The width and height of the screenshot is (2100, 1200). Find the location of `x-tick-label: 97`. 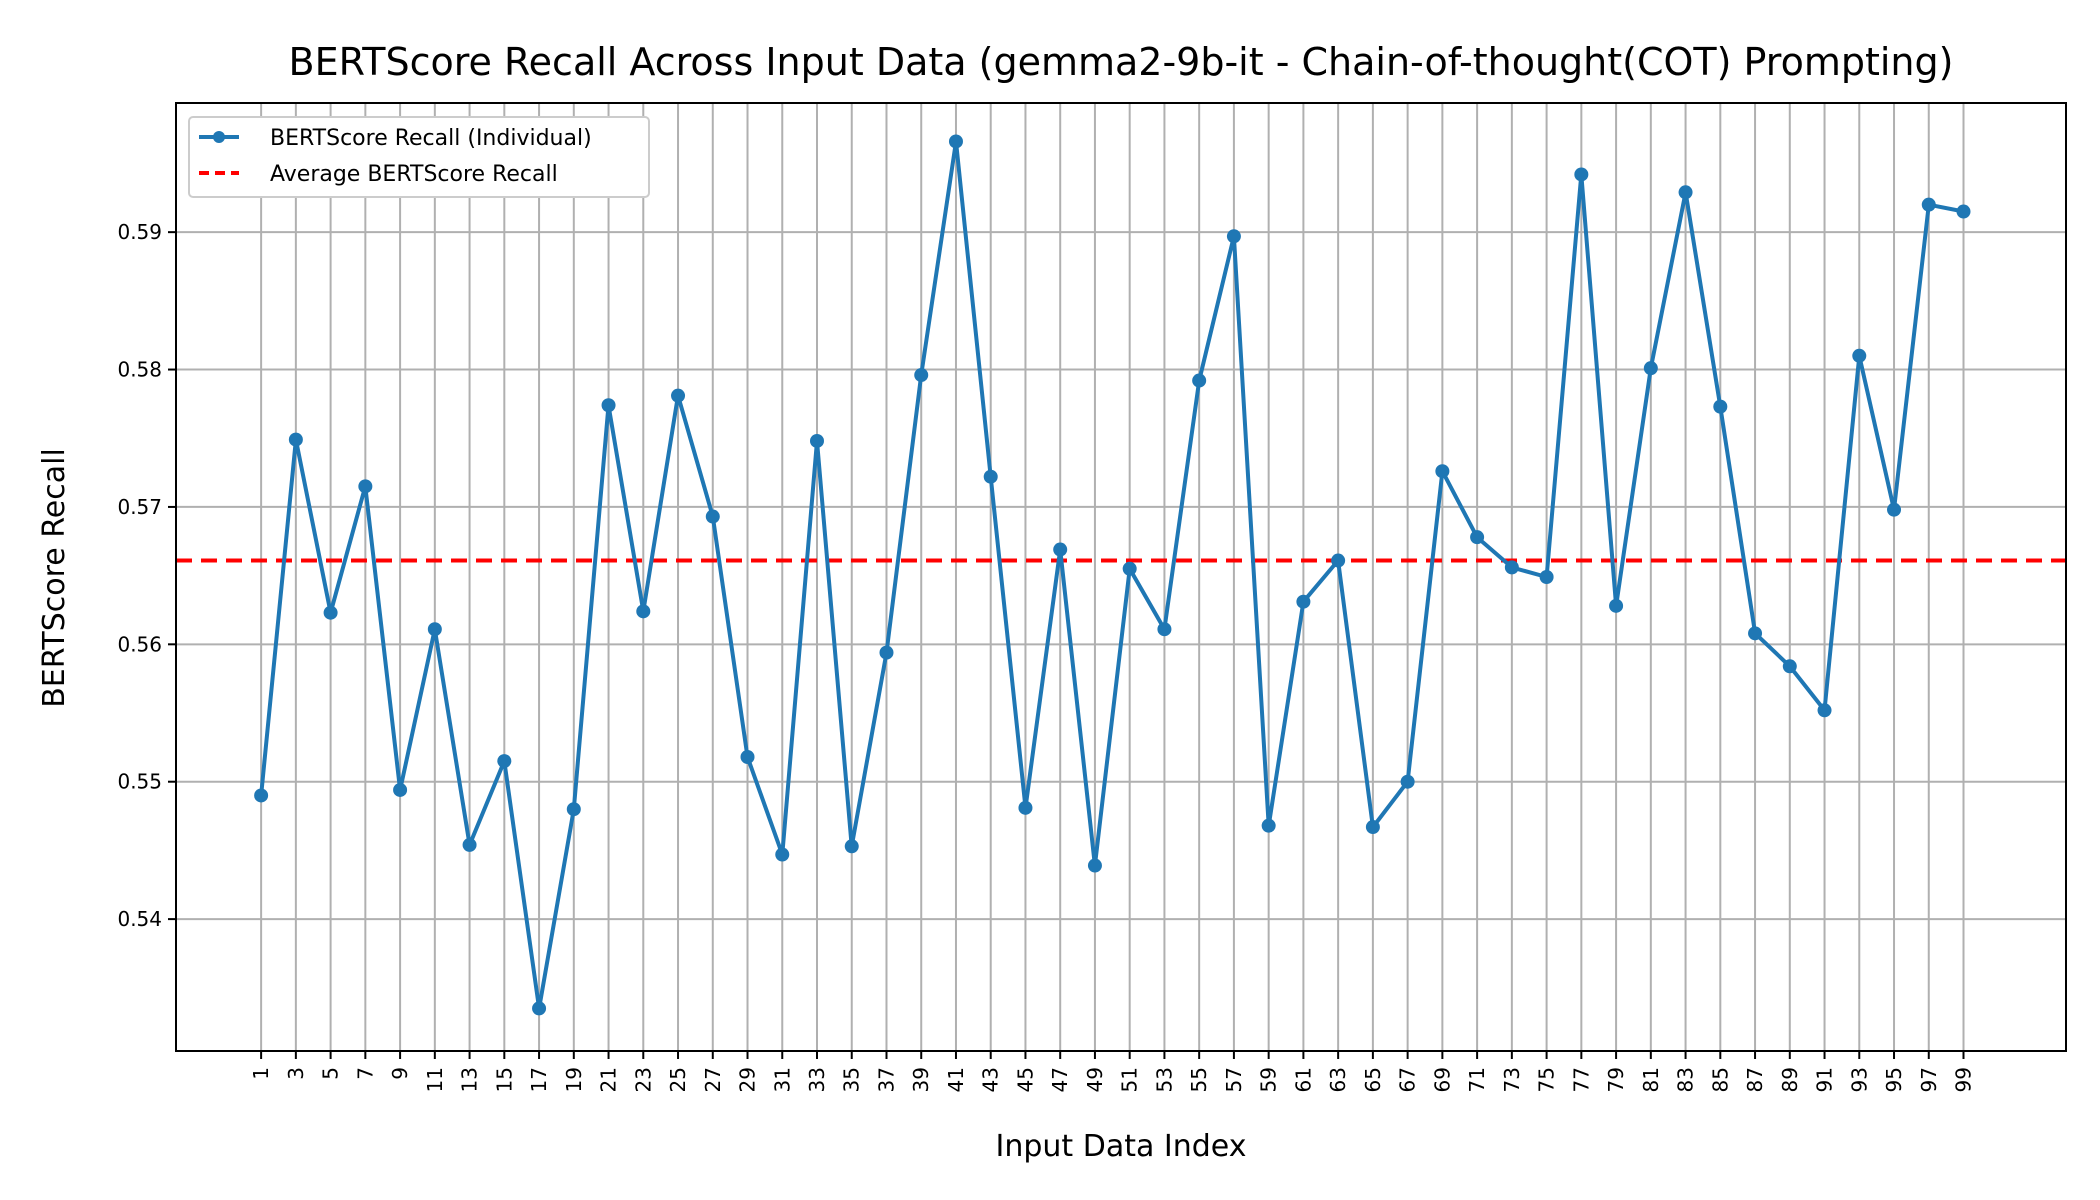

x-tick-label: 97 is located at coordinates (1929, 1079).